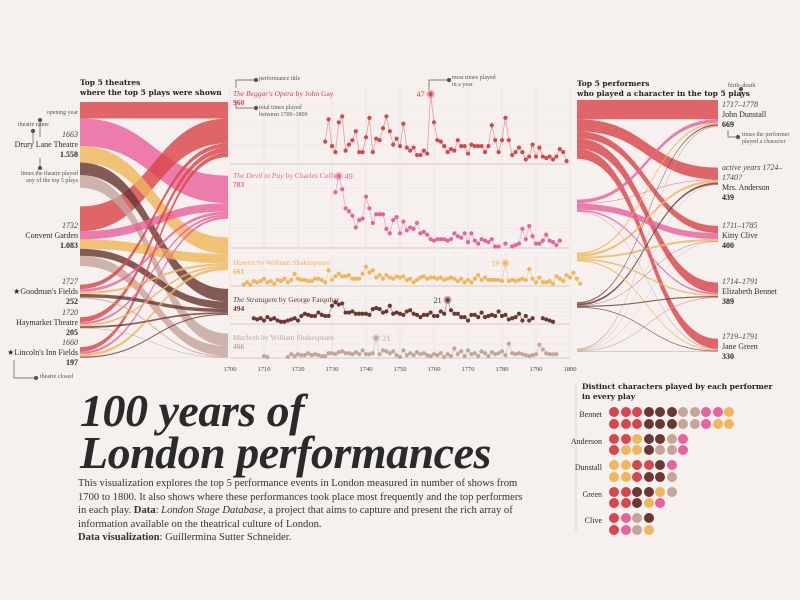 This screenshot has width=800, height=600. Describe the element at coordinates (225, 537) in the screenshot. I see `credit-name: : Guillermina Sutter Schneider.` at that location.